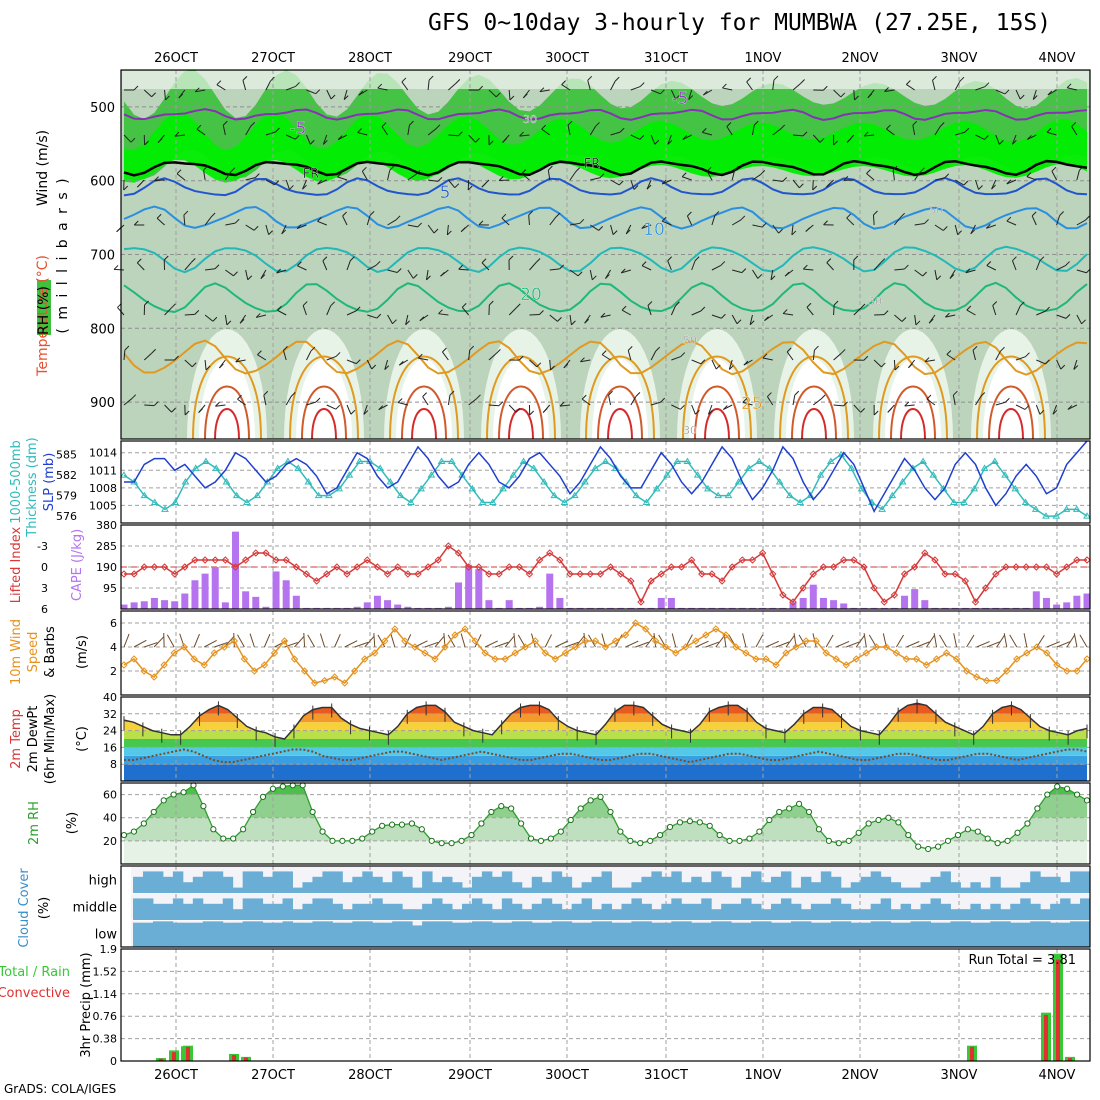  I want to click on wind-speed-line, so click(605, 653).